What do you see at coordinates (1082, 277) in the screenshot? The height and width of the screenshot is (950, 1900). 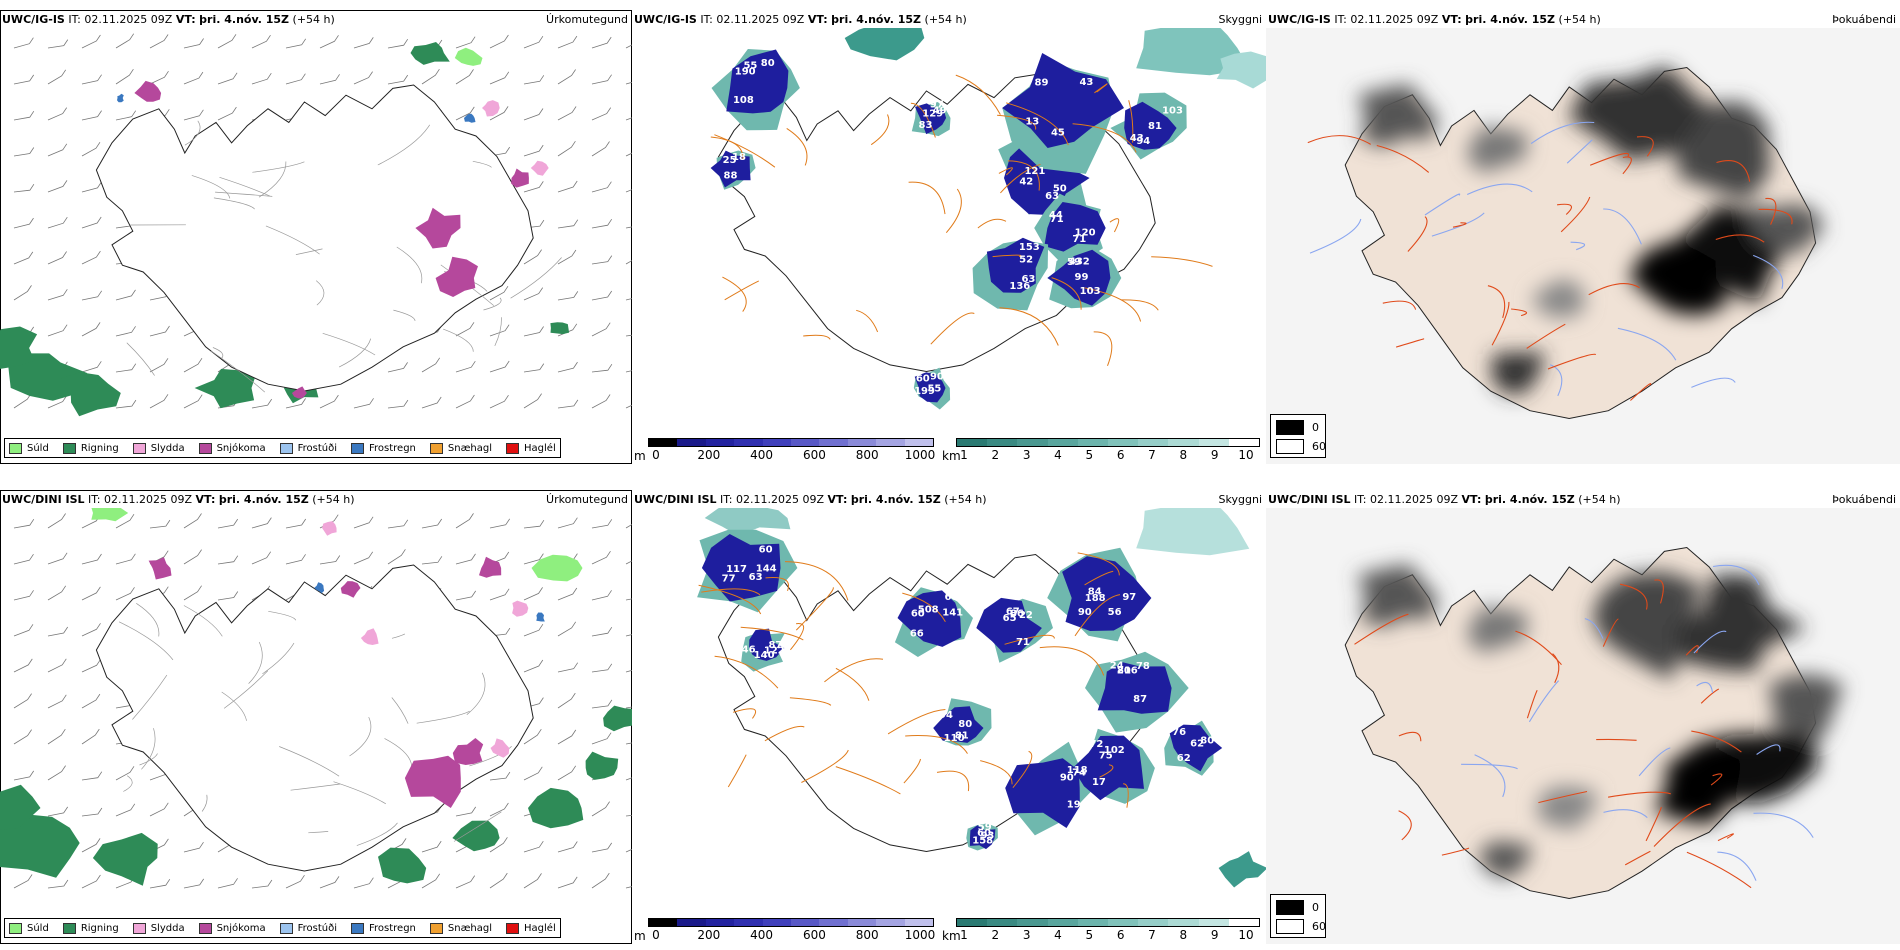 I see `cloud-base-label: 99` at bounding box center [1082, 277].